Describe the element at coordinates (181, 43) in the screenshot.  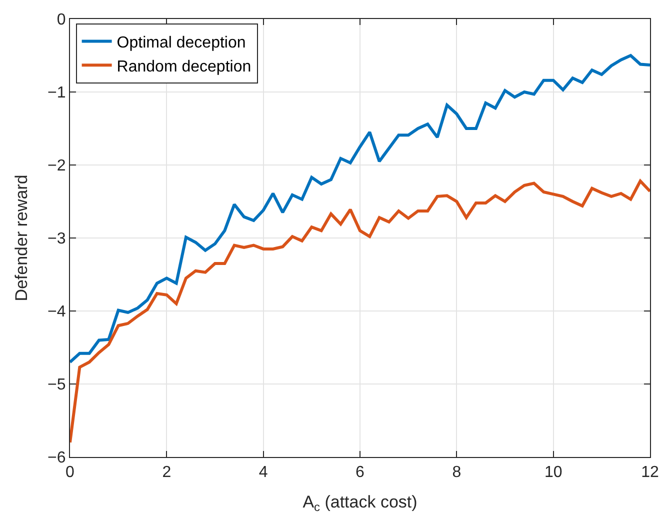
I see `legend-label: Optimal deception` at that location.